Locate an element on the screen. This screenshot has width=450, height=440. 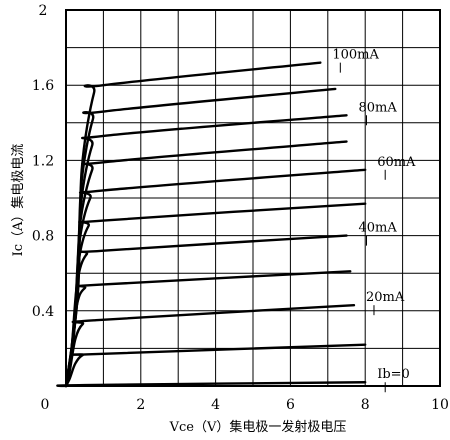
x-tick-label: 10 is located at coordinates (440, 405).